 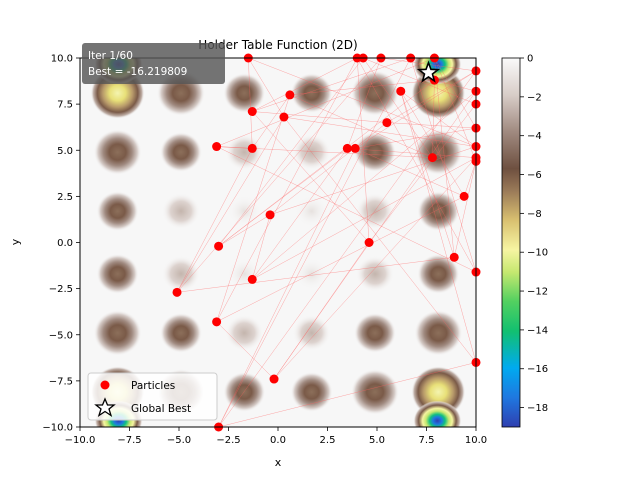 I want to click on legend-global-best-marker, so click(x=105, y=407).